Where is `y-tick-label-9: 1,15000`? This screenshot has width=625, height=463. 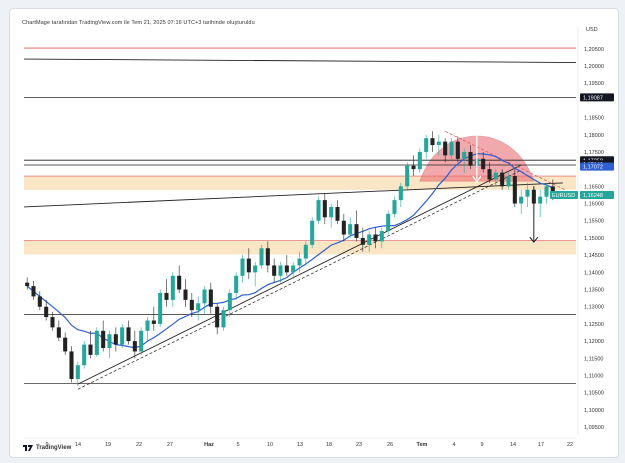
y-tick-label-9: 1,15000 is located at coordinates (594, 239).